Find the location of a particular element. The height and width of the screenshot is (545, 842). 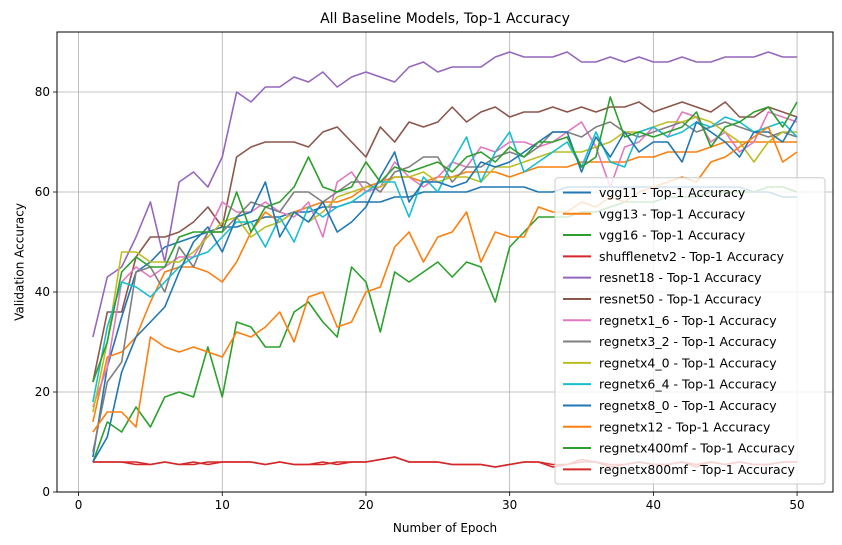

x-tick-label: 10 is located at coordinates (222, 505).